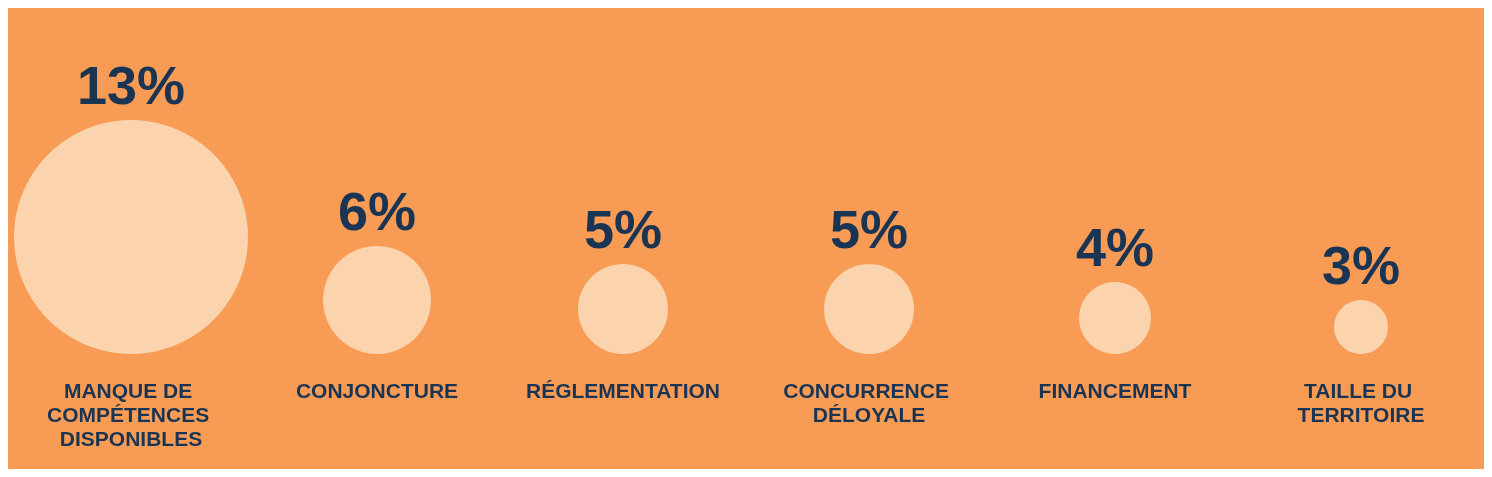 This screenshot has width=1492, height=477. Describe the element at coordinates (1115, 390) in the screenshot. I see `category-label: FINANCEMENT` at that location.